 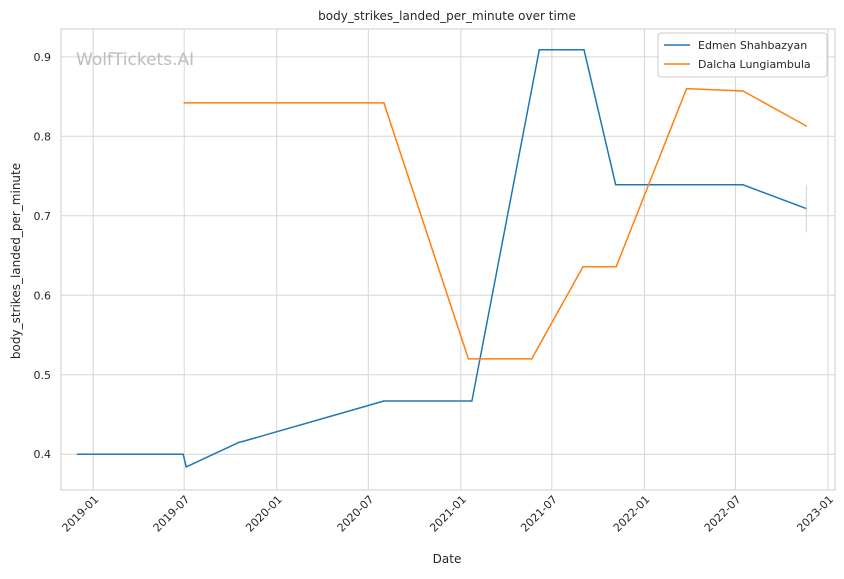 I want to click on legend: Edmen Shahbazyan Dalcha Lungiambula, so click(x=742, y=55).